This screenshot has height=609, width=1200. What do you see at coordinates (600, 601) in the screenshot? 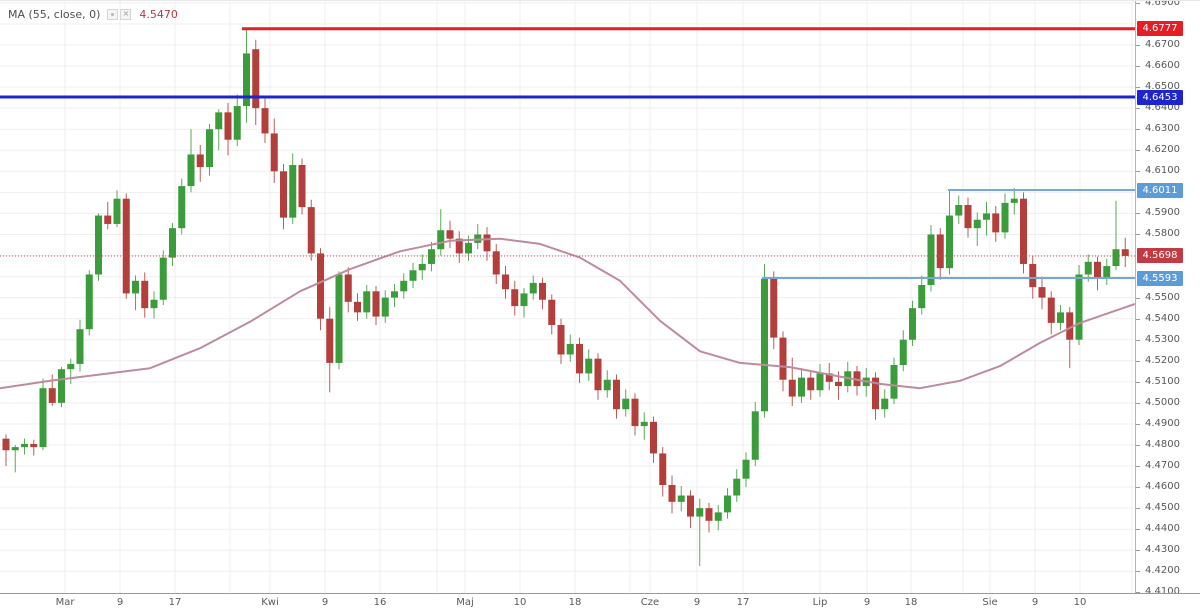
I see `time-axis: Mar 9 17 Kwi 9 16 Maj 10 18 Cze 9 17 Lip 9 18 Sie 9 10` at bounding box center [600, 601].